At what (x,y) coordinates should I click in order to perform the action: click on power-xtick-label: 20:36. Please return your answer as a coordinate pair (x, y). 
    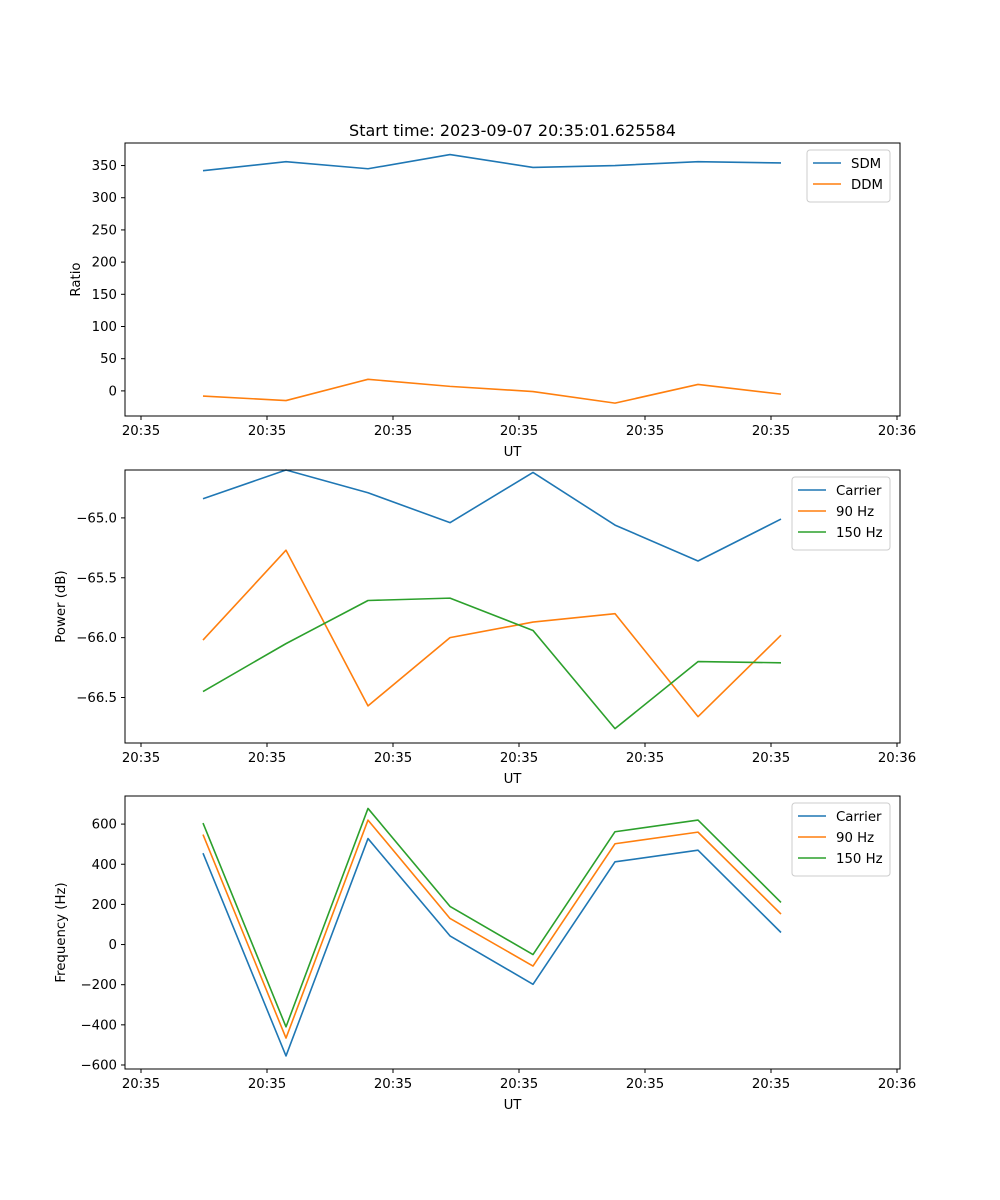
    Looking at the image, I should click on (897, 758).